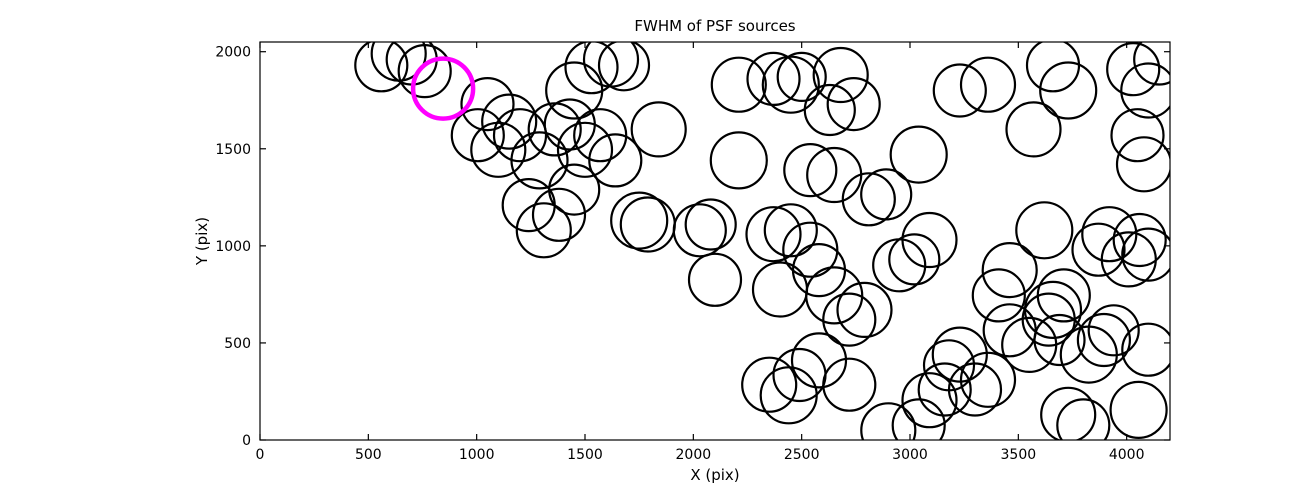 This screenshot has width=1300, height=490. What do you see at coordinates (260, 455) in the screenshot?
I see `x-tick-label: 0` at bounding box center [260, 455].